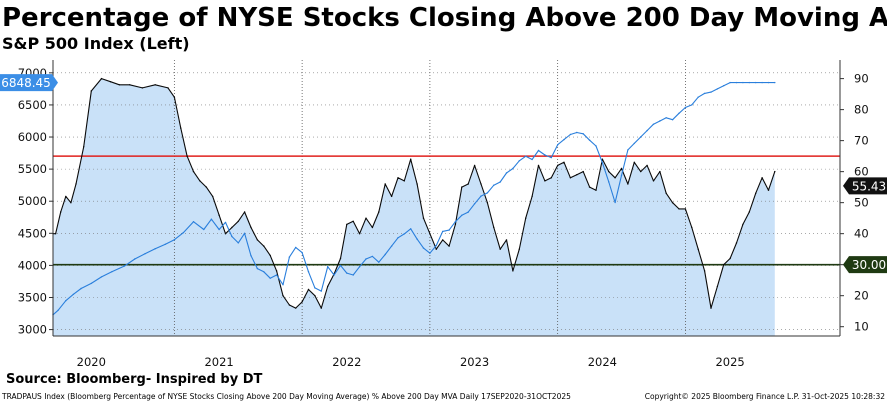  What do you see at coordinates (861, 234) in the screenshot?
I see `right-tick-label: 40` at bounding box center [861, 234].